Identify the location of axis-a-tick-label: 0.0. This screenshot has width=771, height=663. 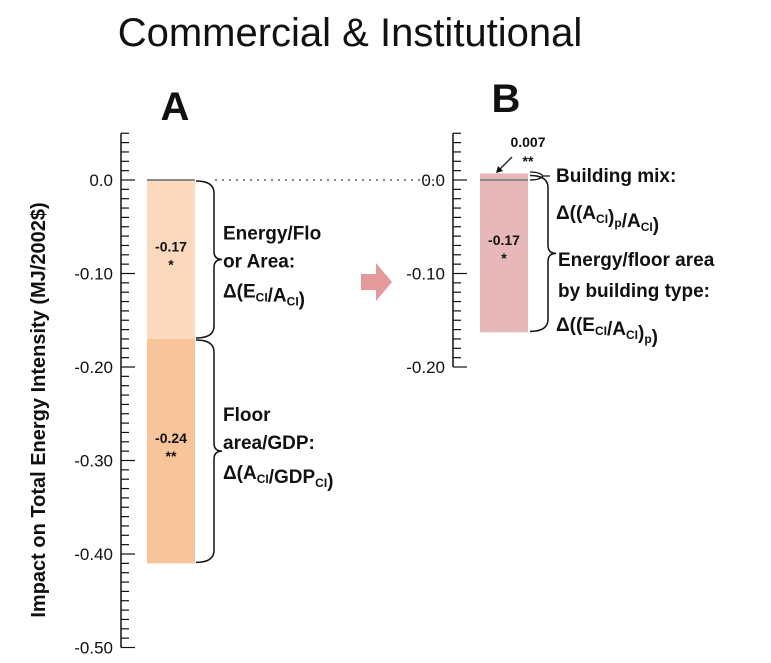
(101, 180).